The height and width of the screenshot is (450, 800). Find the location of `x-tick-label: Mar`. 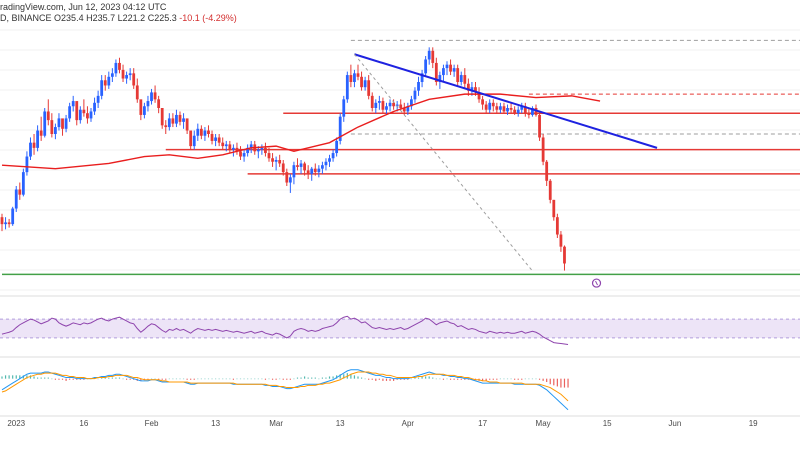

x-tick-label: Mar is located at coordinates (276, 423).